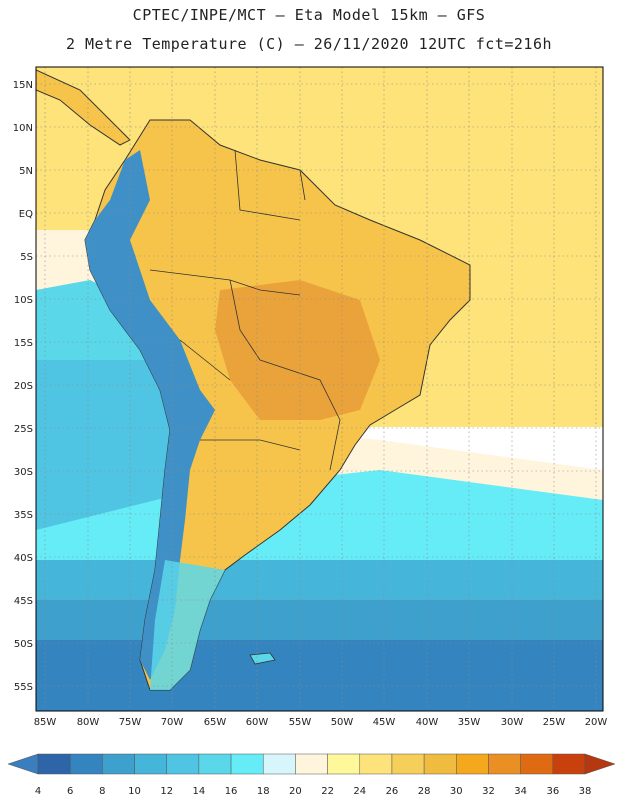 The image size is (618, 800). What do you see at coordinates (424, 791) in the screenshot?
I see `colorbar-label: 28` at bounding box center [424, 791].